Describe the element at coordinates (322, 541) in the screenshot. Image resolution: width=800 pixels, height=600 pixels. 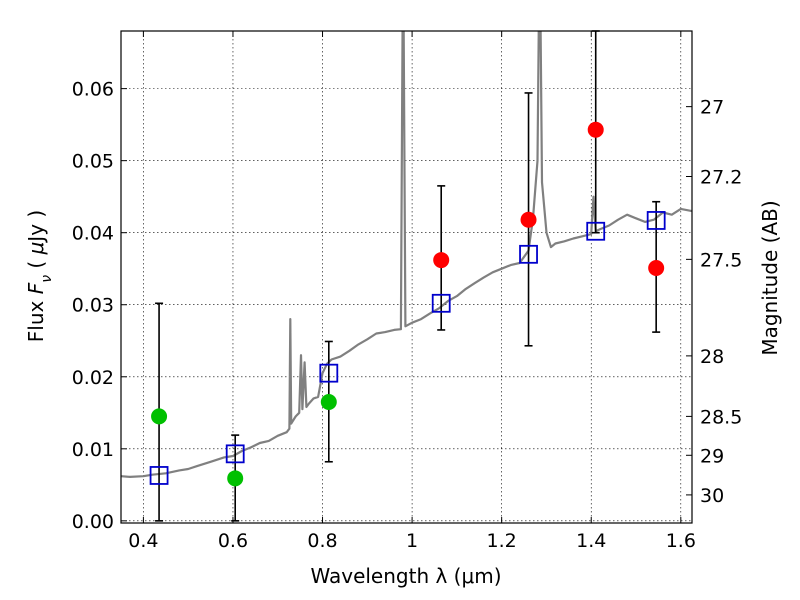
I see `x-tick-label: 0.8` at that location.